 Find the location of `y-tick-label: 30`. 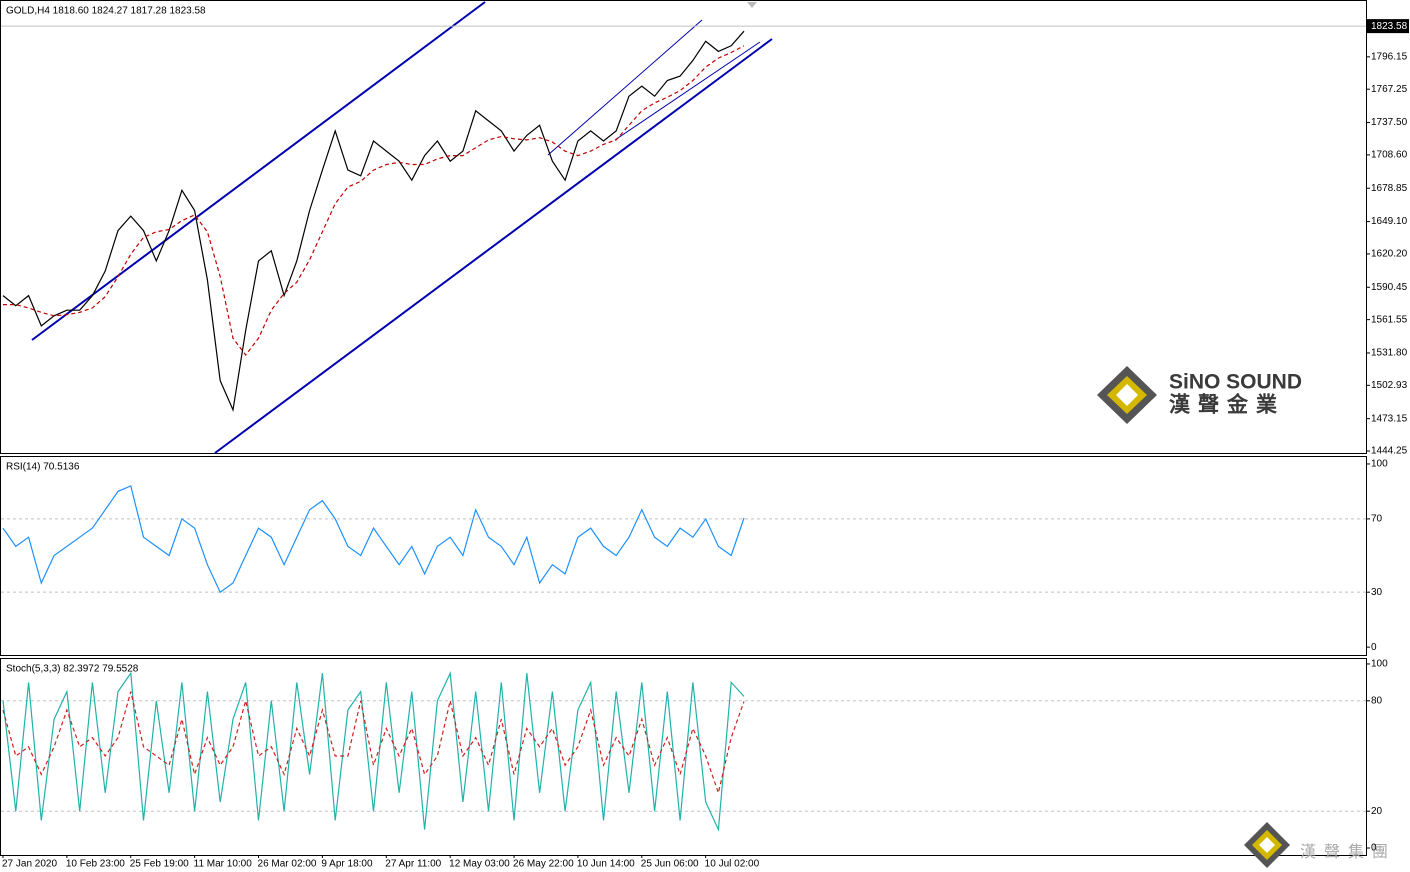

y-tick-label: 30 is located at coordinates (1377, 592).